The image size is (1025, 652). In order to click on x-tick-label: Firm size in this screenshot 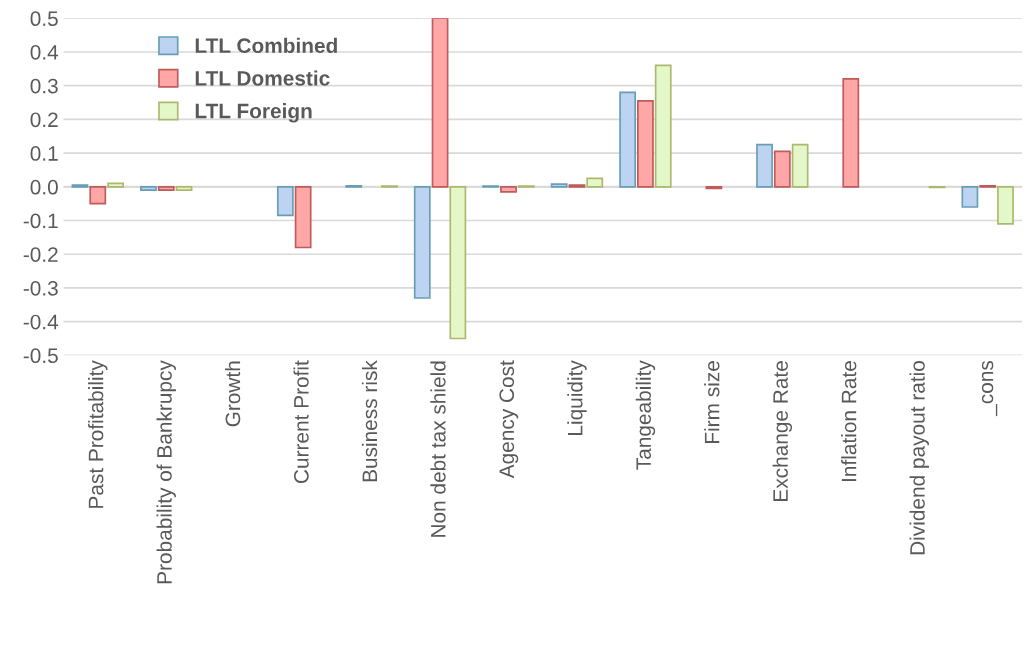, I will do `click(712, 402)`.